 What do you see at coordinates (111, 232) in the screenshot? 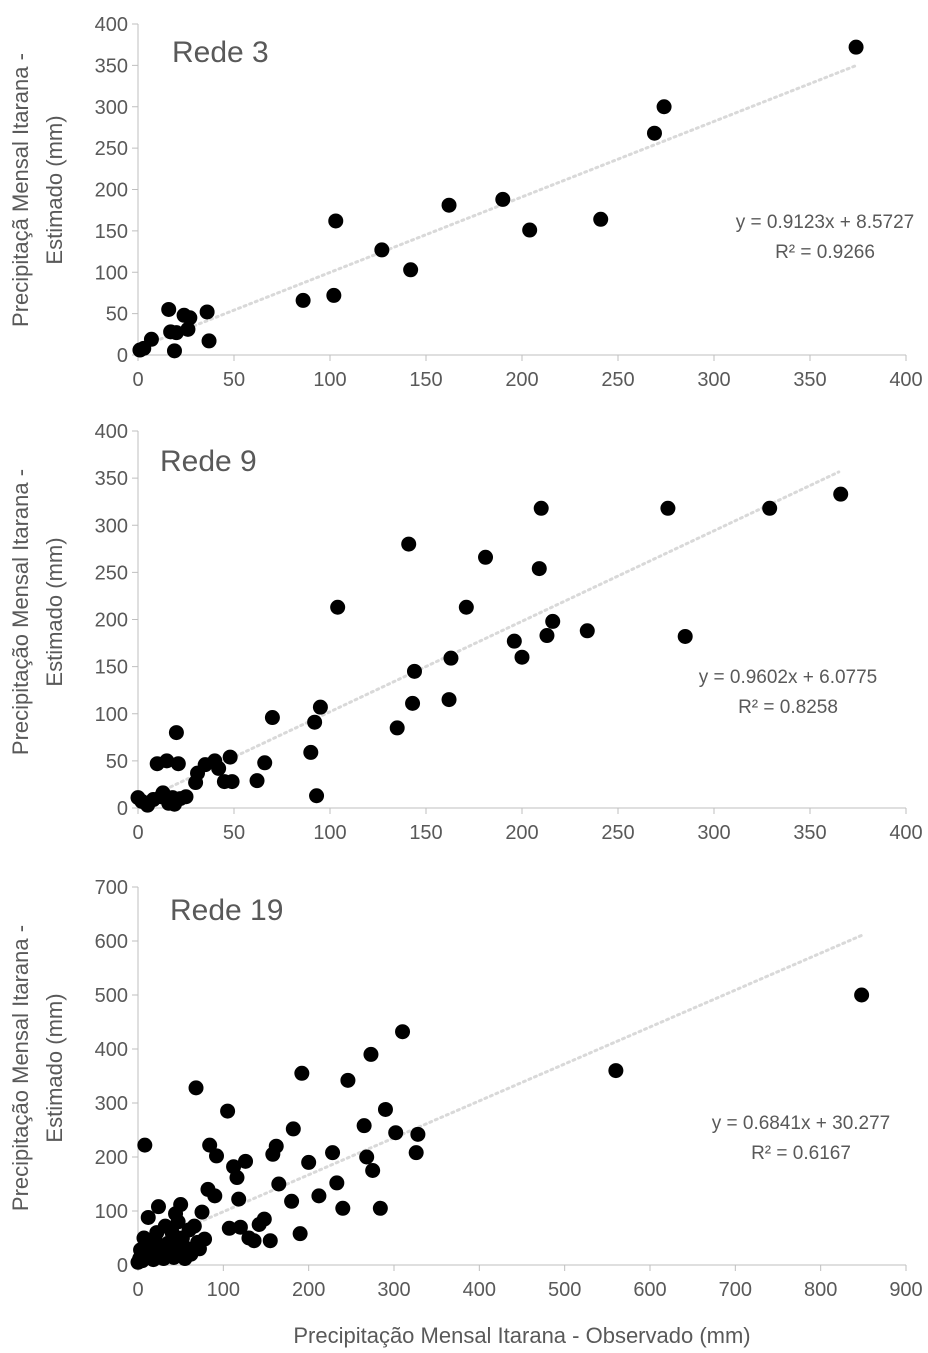
I see `y-tick-label: 150` at bounding box center [111, 232].